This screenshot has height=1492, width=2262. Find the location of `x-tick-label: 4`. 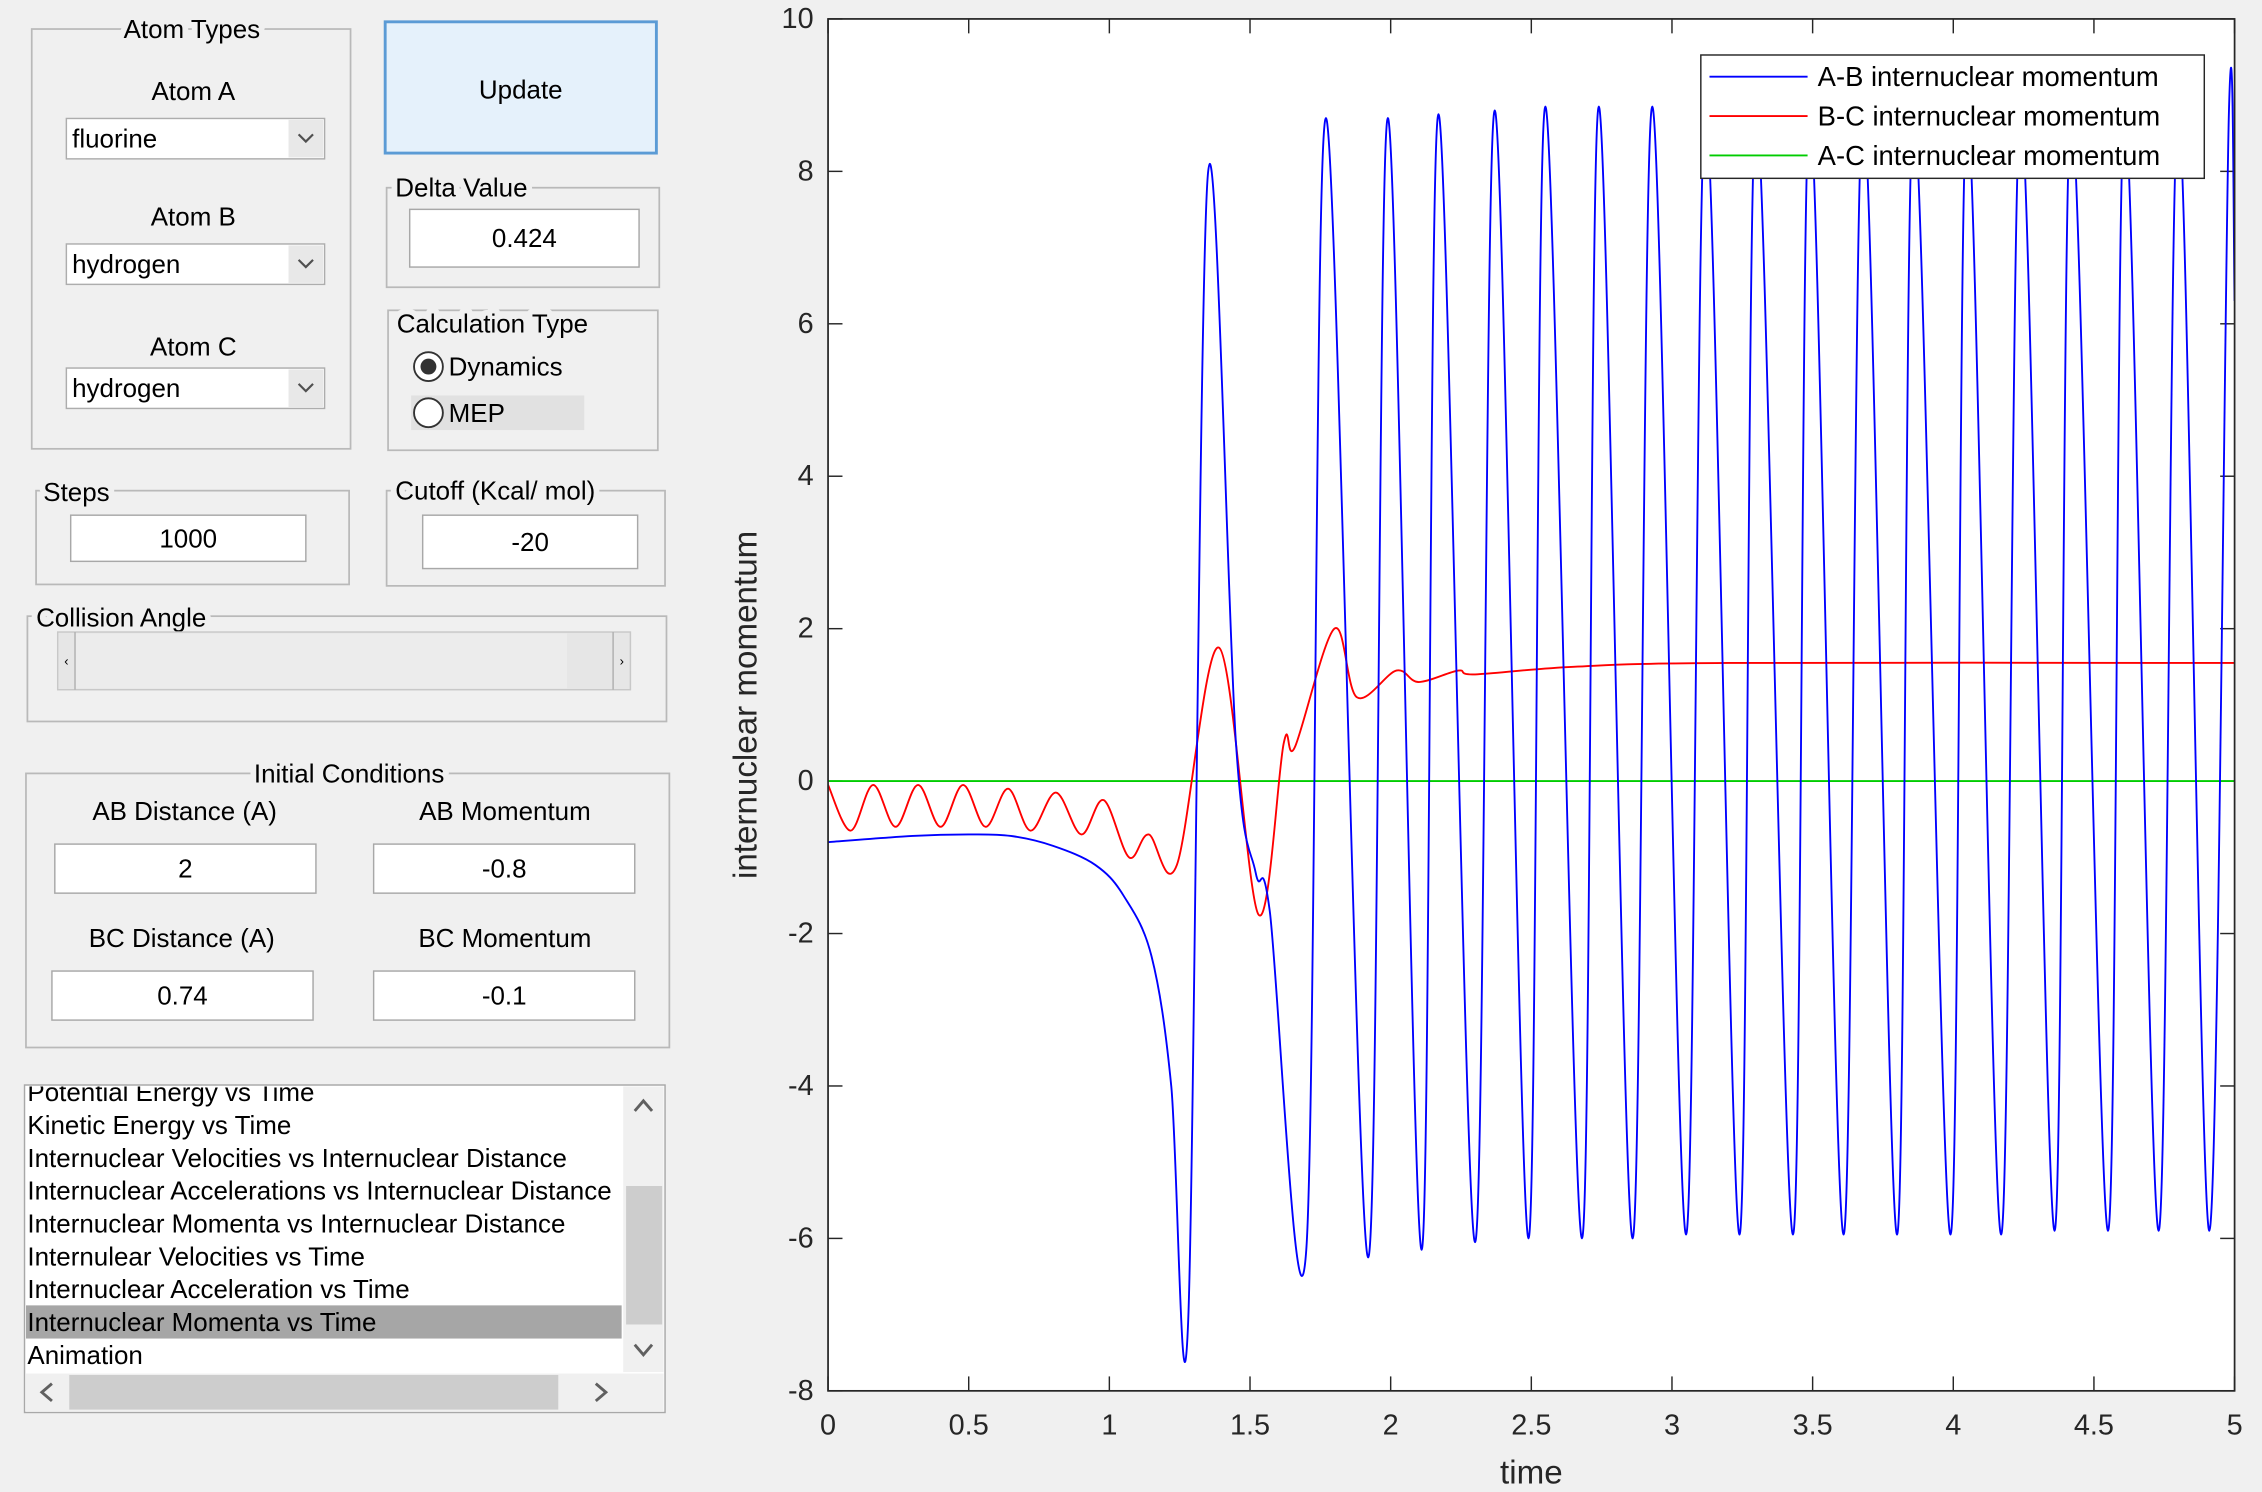

x-tick-label: 4 is located at coordinates (1953, 1425).